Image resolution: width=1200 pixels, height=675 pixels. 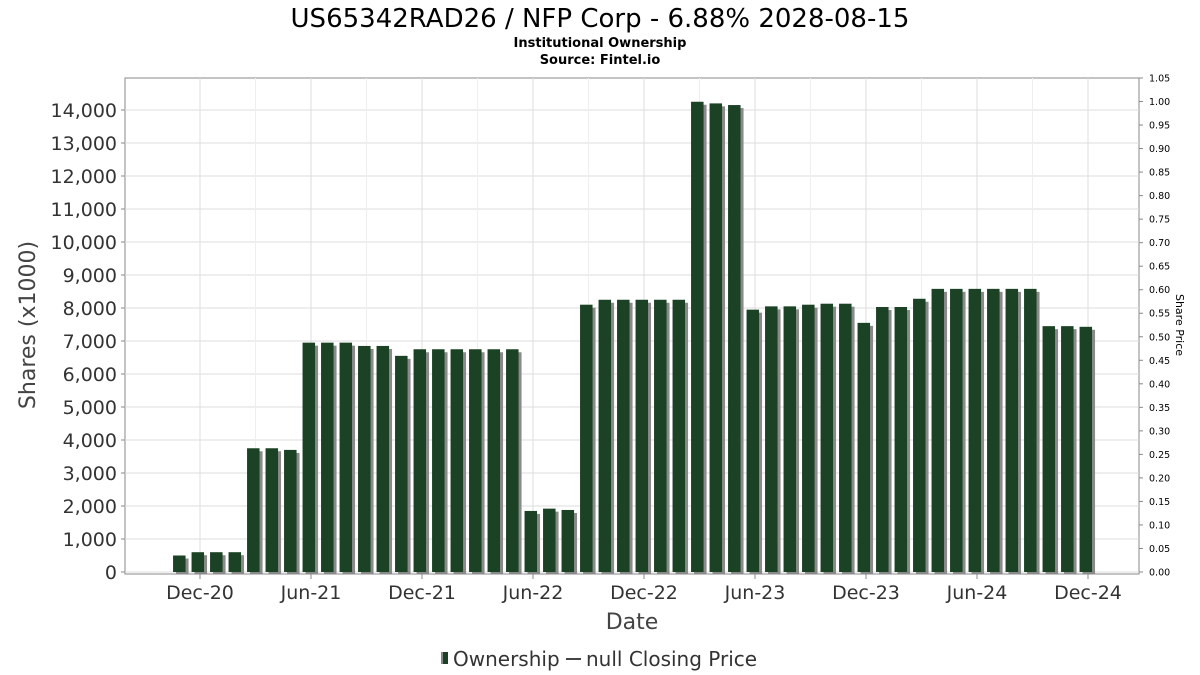 I want to click on y2-tick-label: 0.15, so click(x=1159, y=502).